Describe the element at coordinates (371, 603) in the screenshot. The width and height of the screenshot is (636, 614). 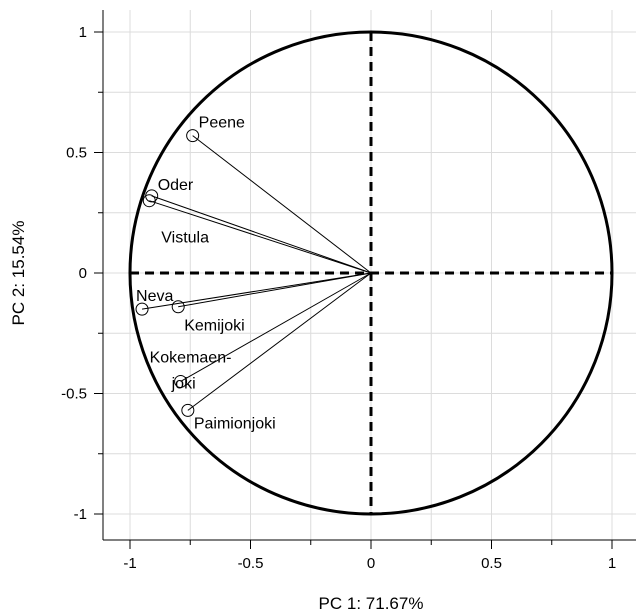
I see `x-axis-title: PC 1: 71.67%` at that location.